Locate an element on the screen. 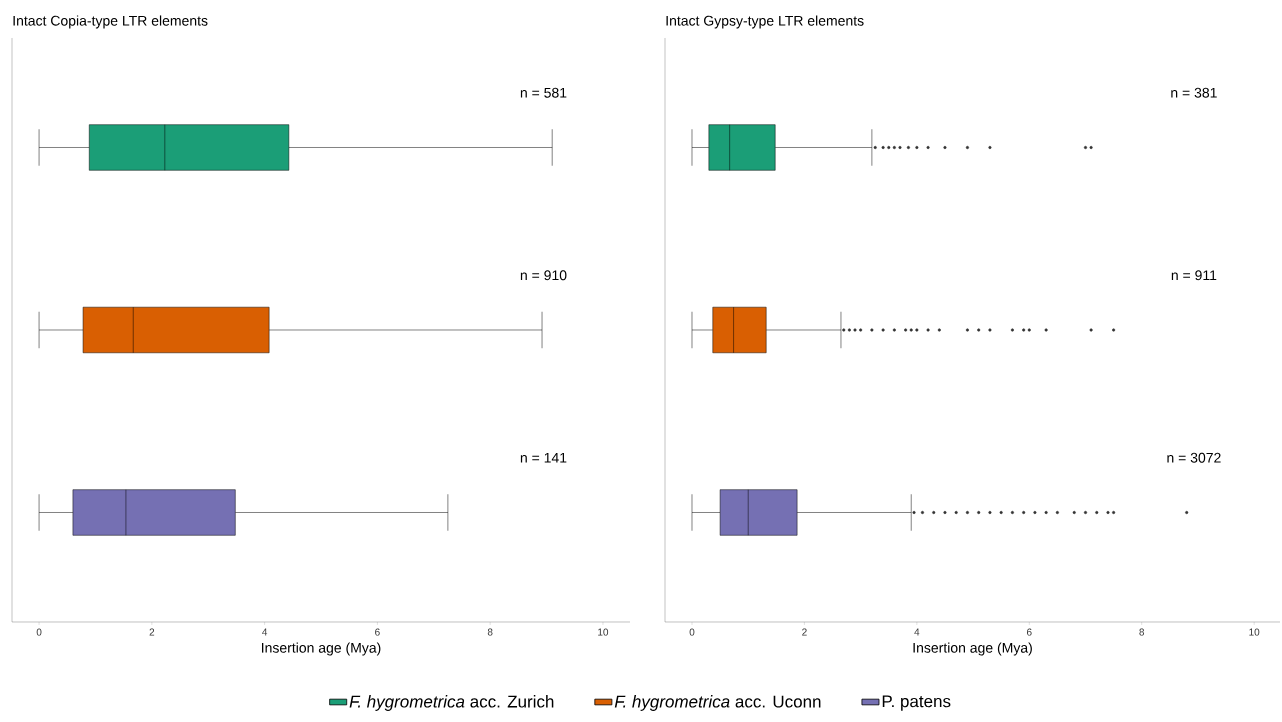  annotation: n = 381 is located at coordinates (1194, 92).